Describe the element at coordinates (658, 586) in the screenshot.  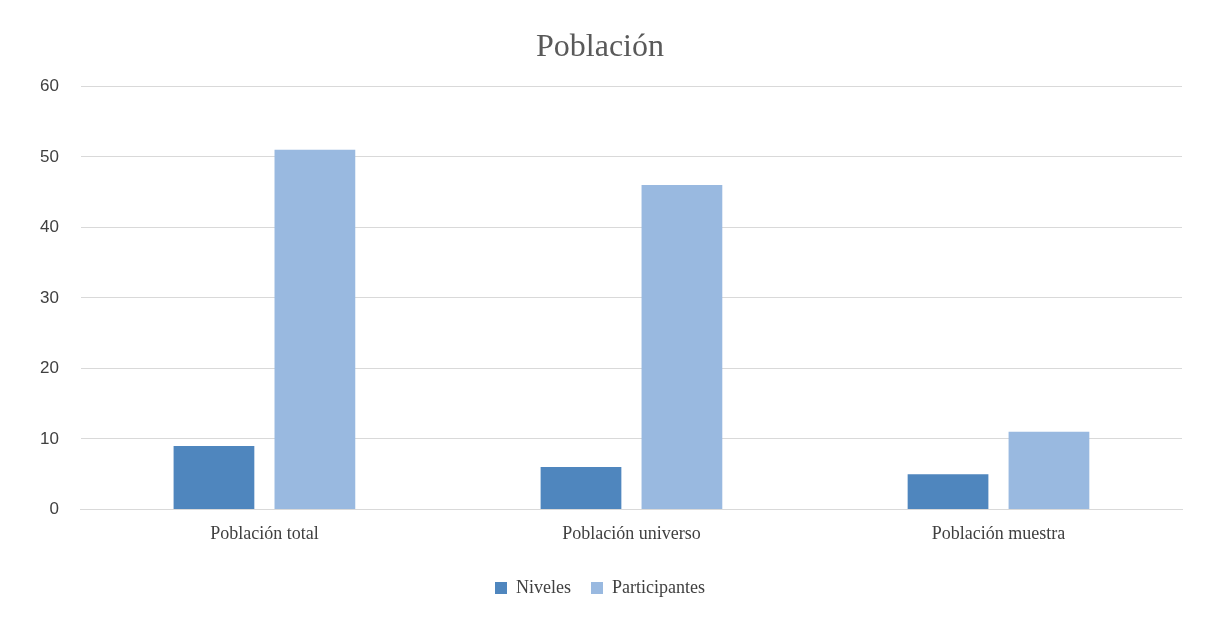
I see `legend-label: Participantes` at that location.